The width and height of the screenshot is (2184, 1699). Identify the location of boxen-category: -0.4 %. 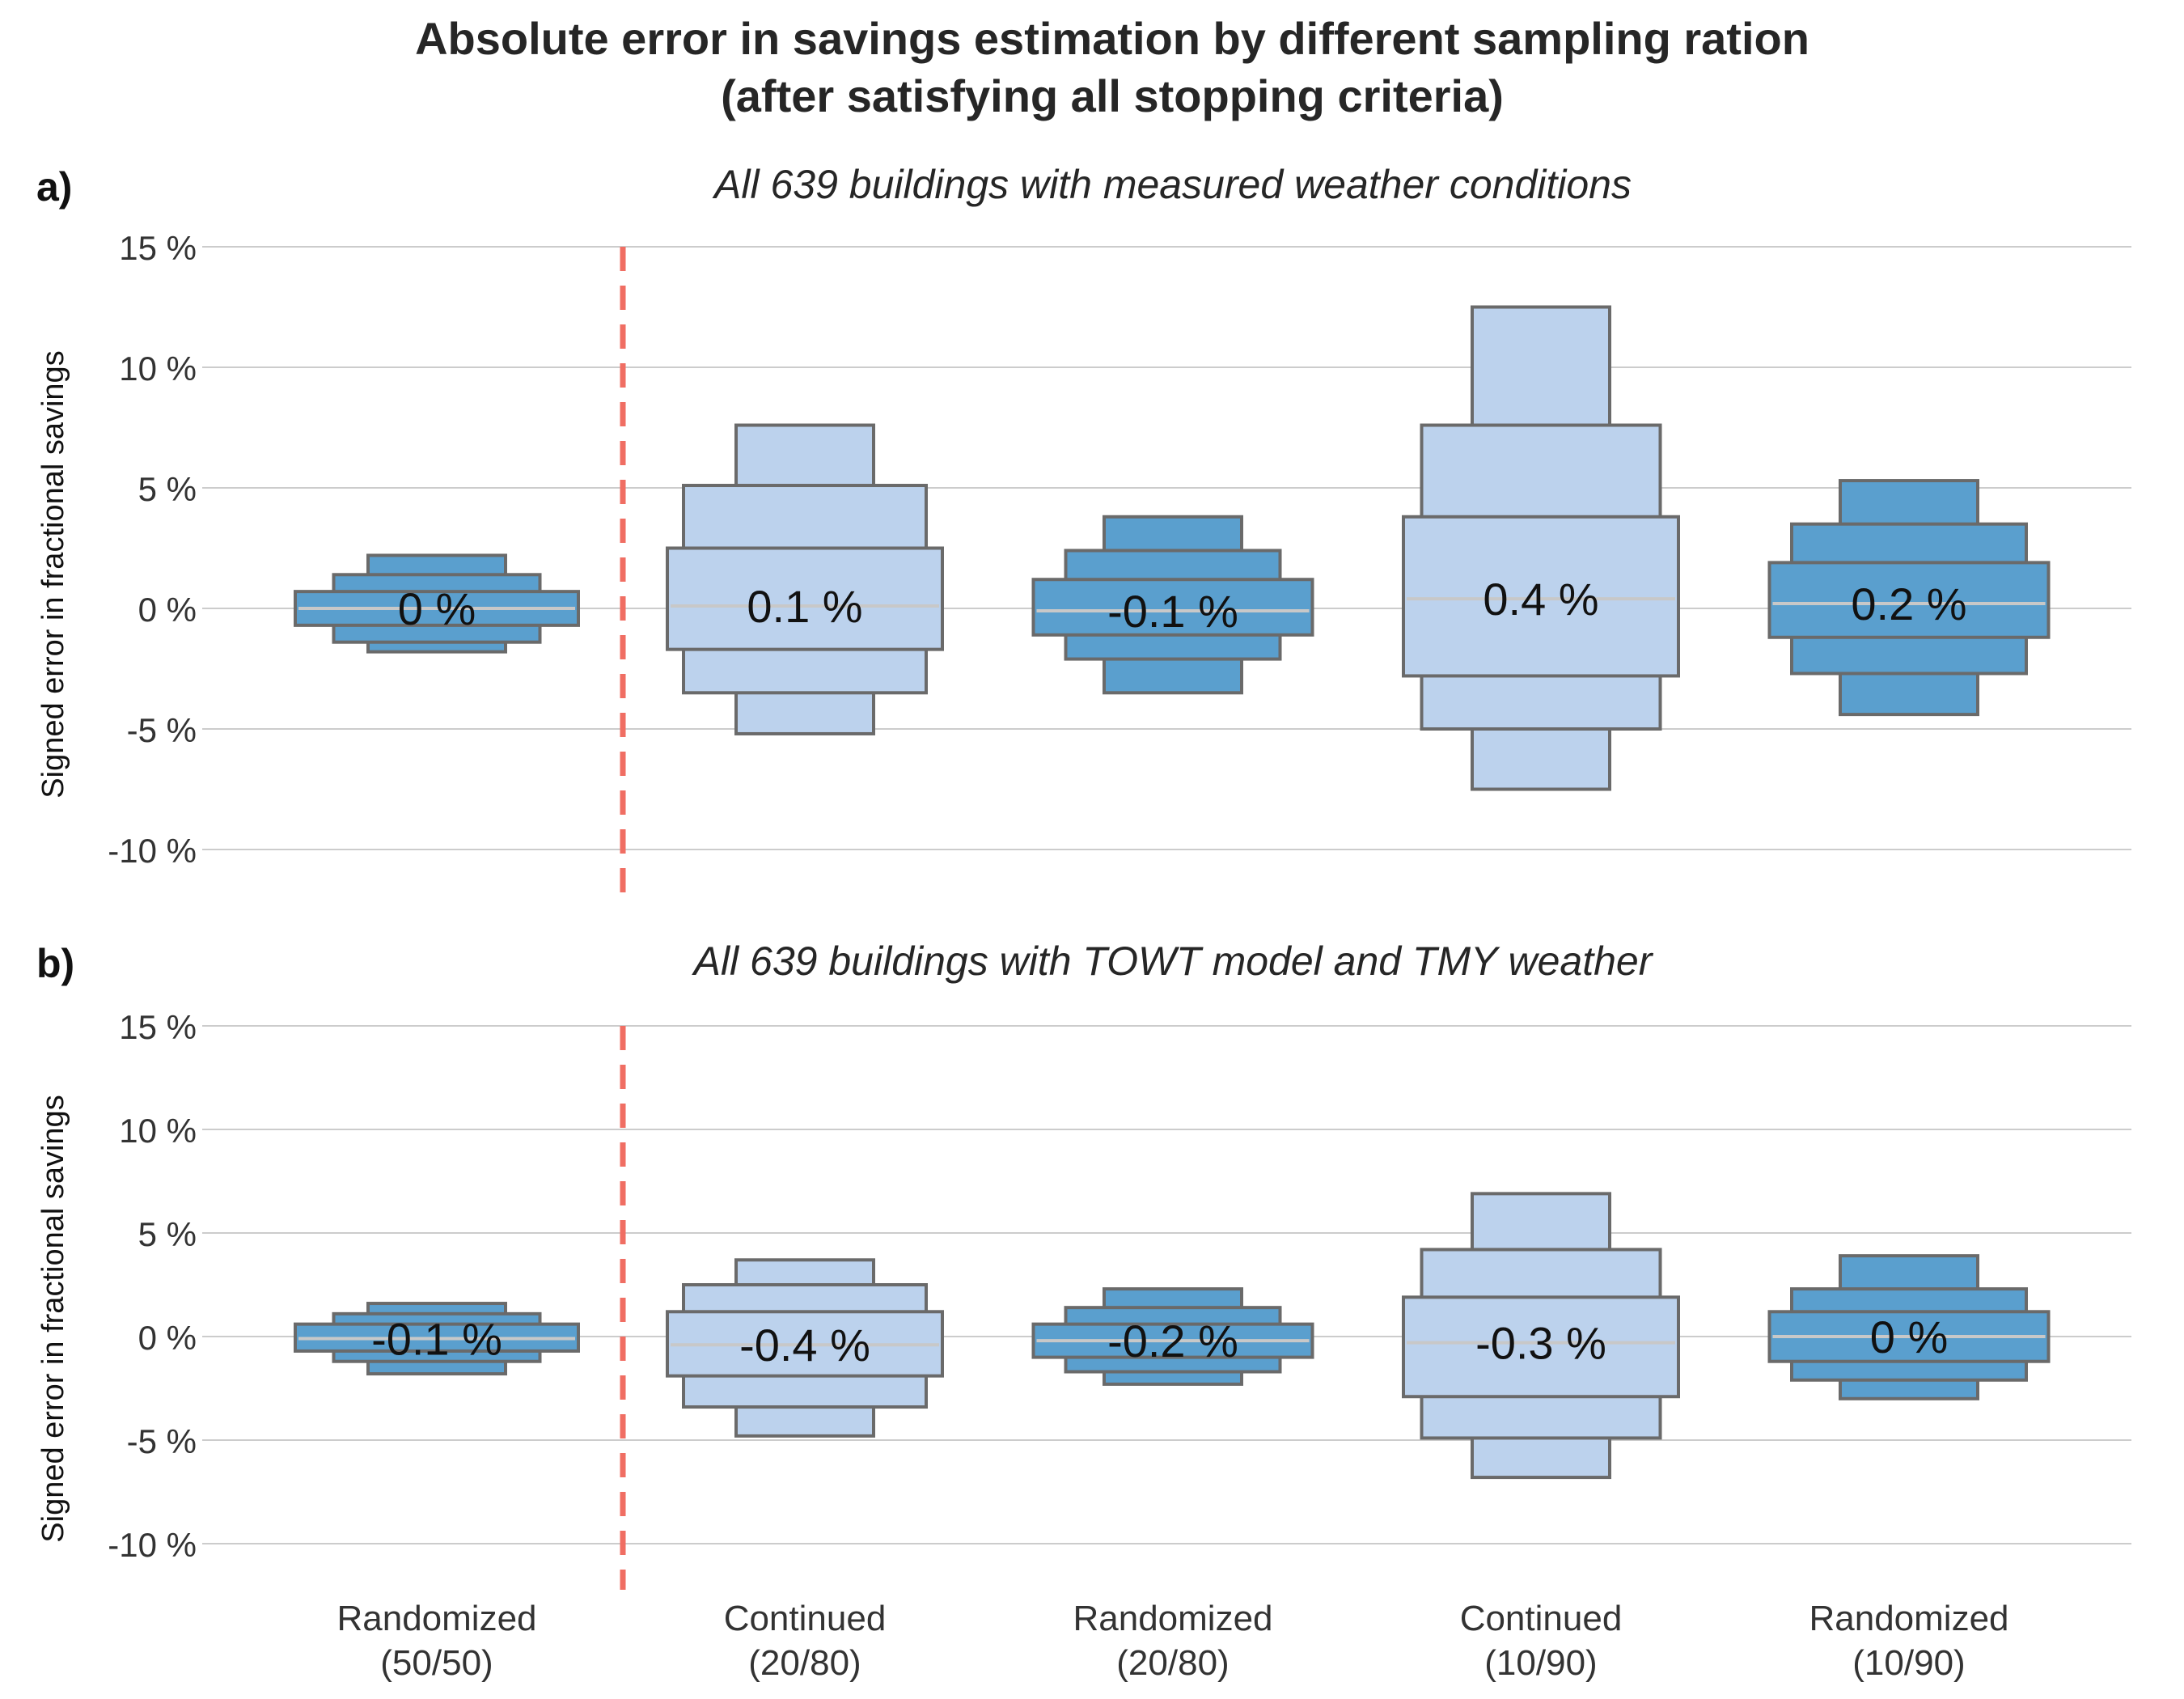
(805, 1348).